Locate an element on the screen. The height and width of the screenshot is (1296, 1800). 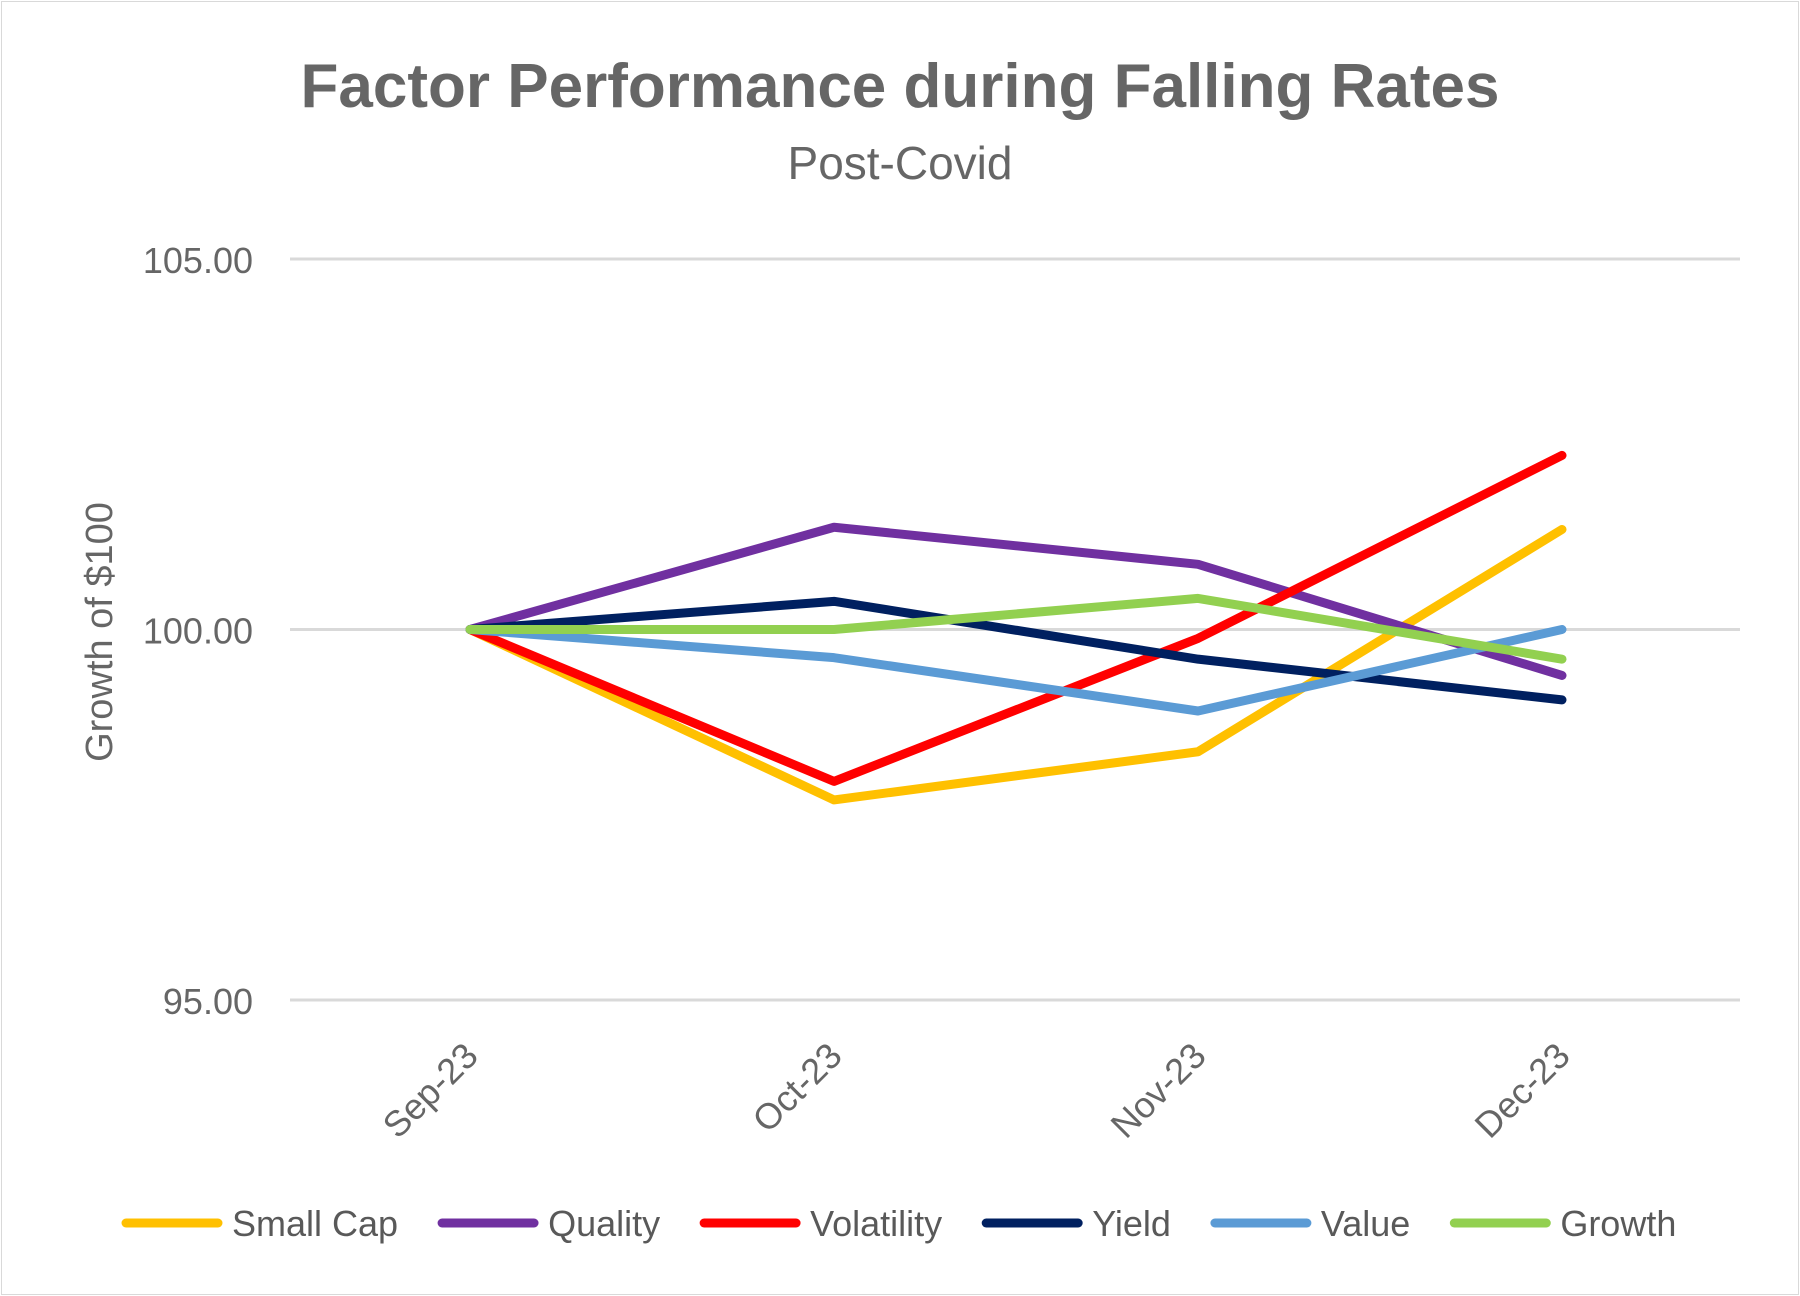
y-axis-title: Growth of $100 is located at coordinates (100, 632).